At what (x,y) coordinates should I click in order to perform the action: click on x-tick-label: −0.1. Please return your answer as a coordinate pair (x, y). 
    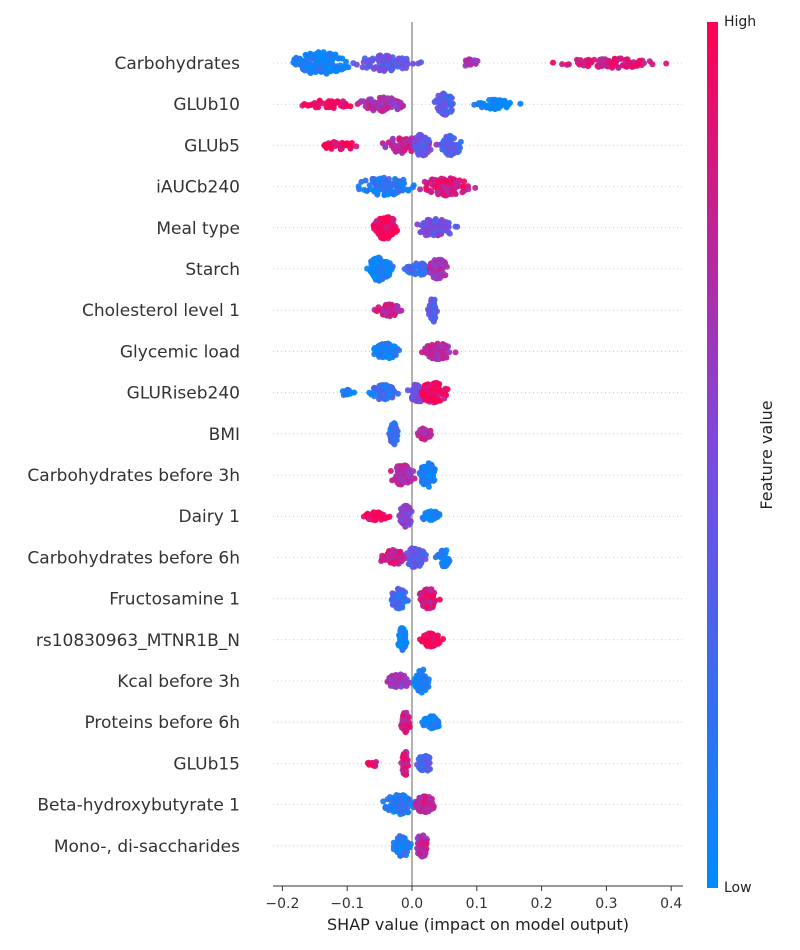
    Looking at the image, I should click on (347, 904).